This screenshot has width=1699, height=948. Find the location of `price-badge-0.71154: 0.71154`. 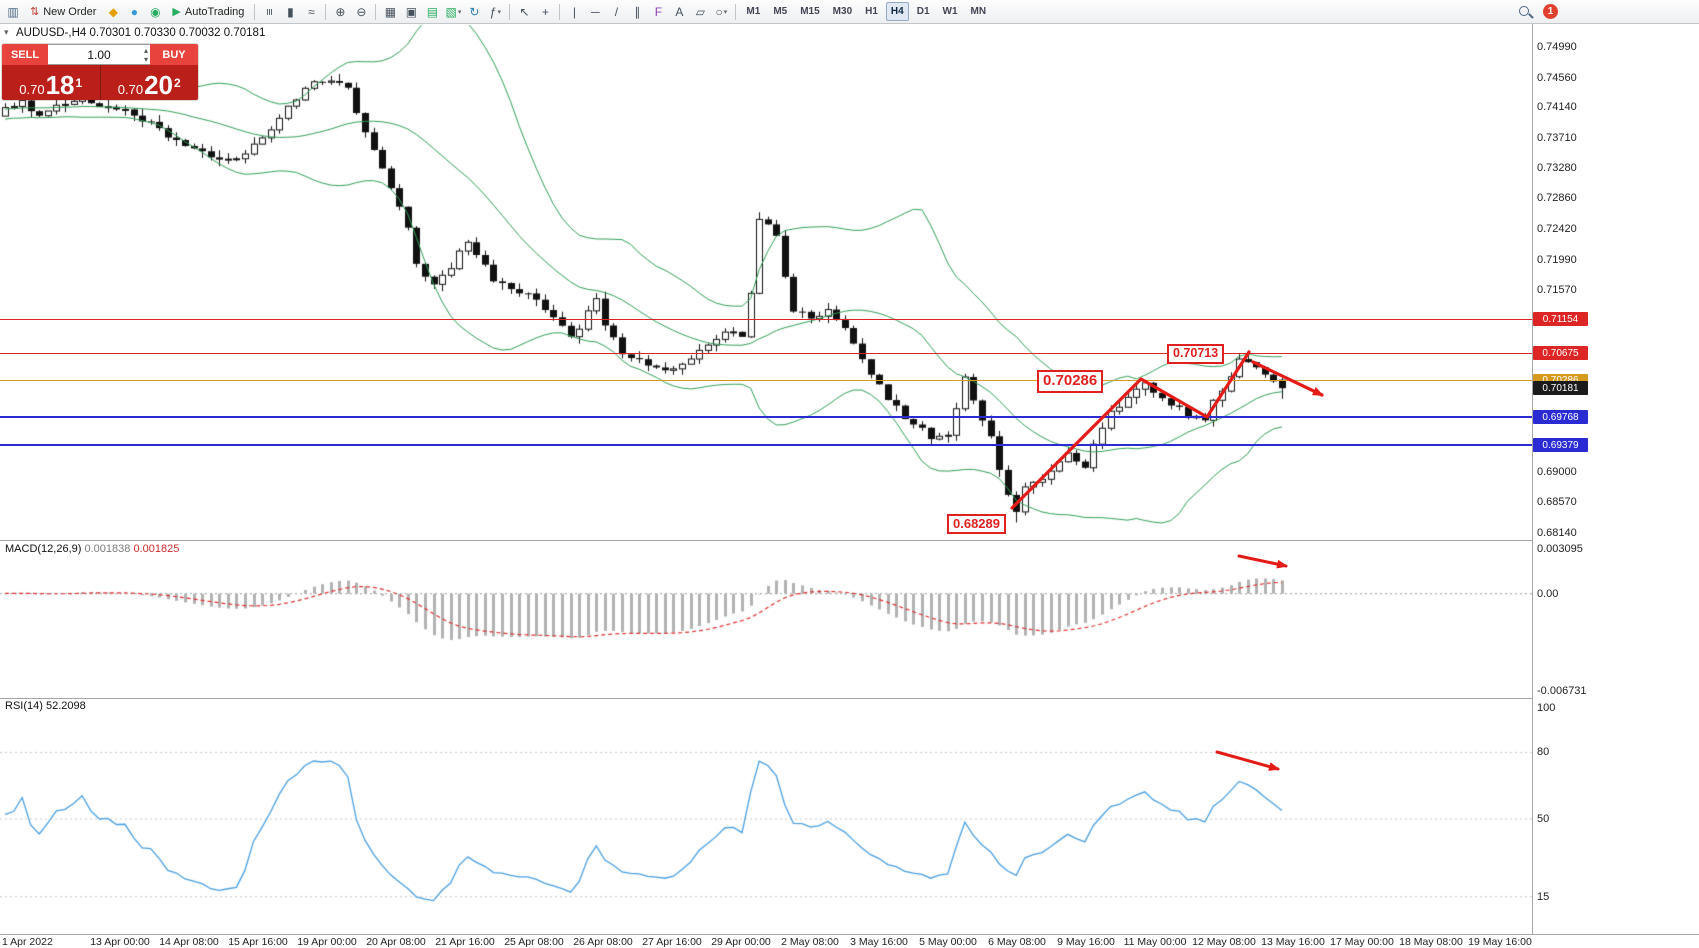

price-badge-0.71154: 0.71154 is located at coordinates (1560, 319).